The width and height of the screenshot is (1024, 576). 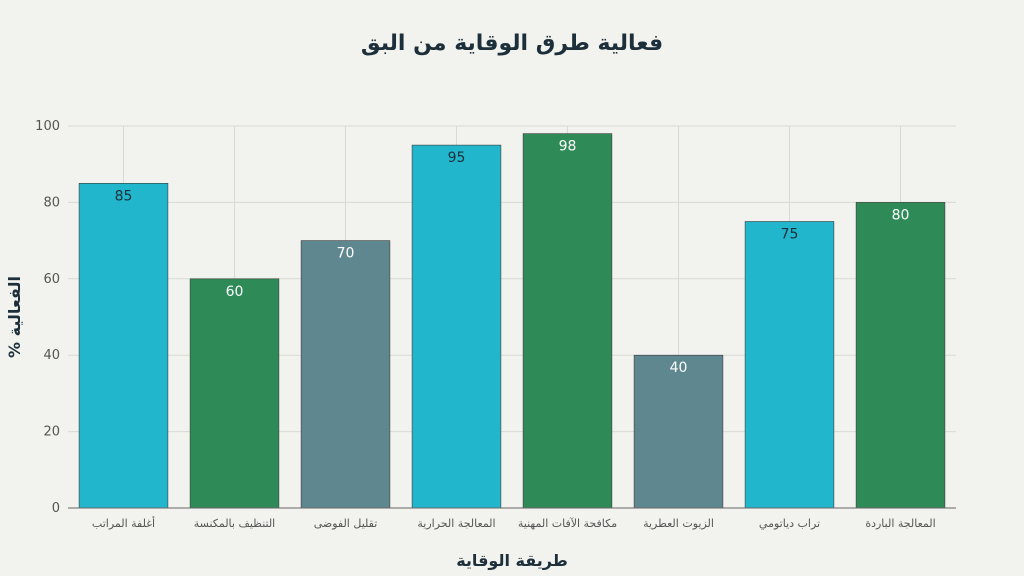 What do you see at coordinates (901, 215) in the screenshot?
I see `data-label: 80` at bounding box center [901, 215].